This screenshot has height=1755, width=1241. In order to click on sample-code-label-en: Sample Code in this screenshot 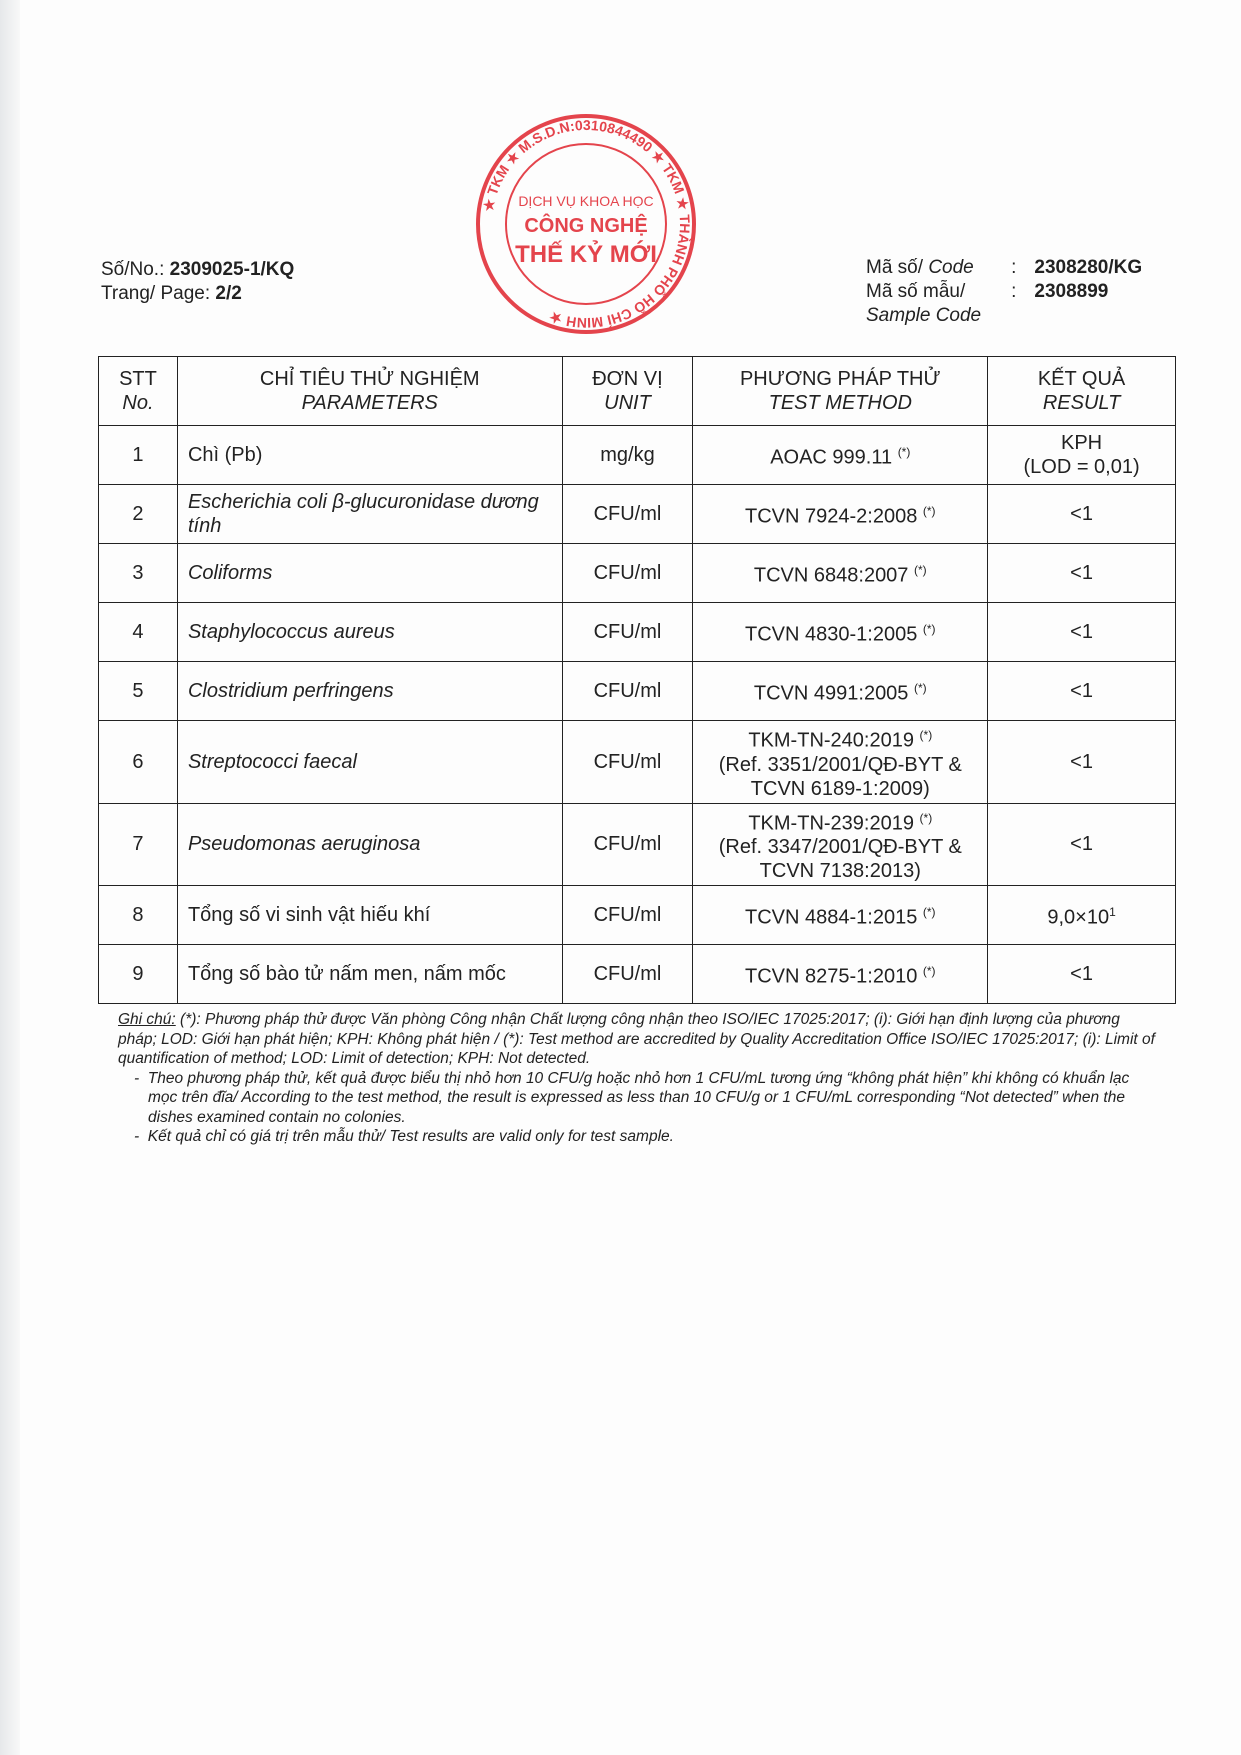, I will do `click(924, 315)`.